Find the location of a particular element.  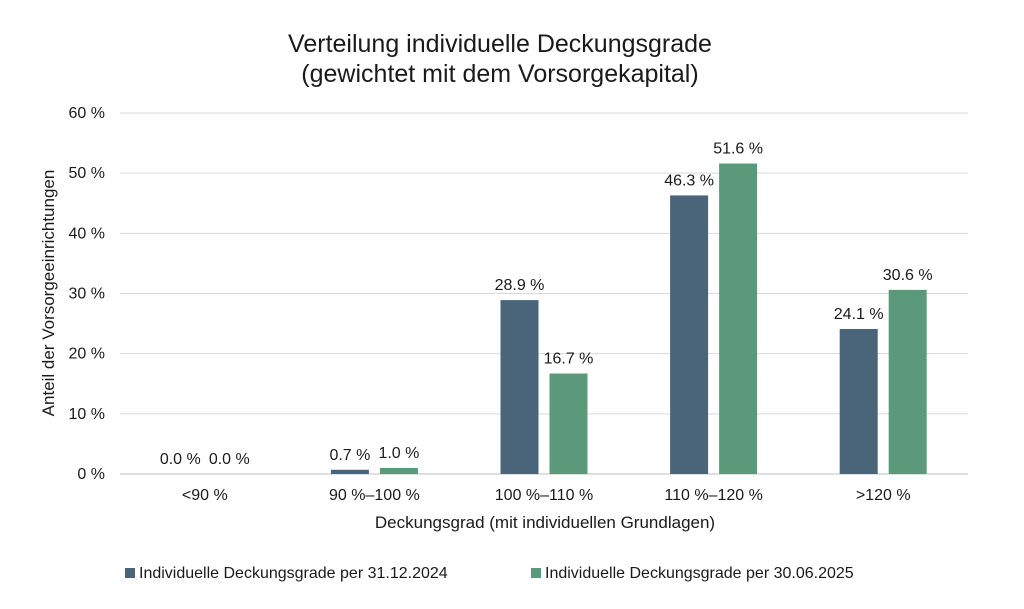

data-label: 16.7 % is located at coordinates (569, 359).